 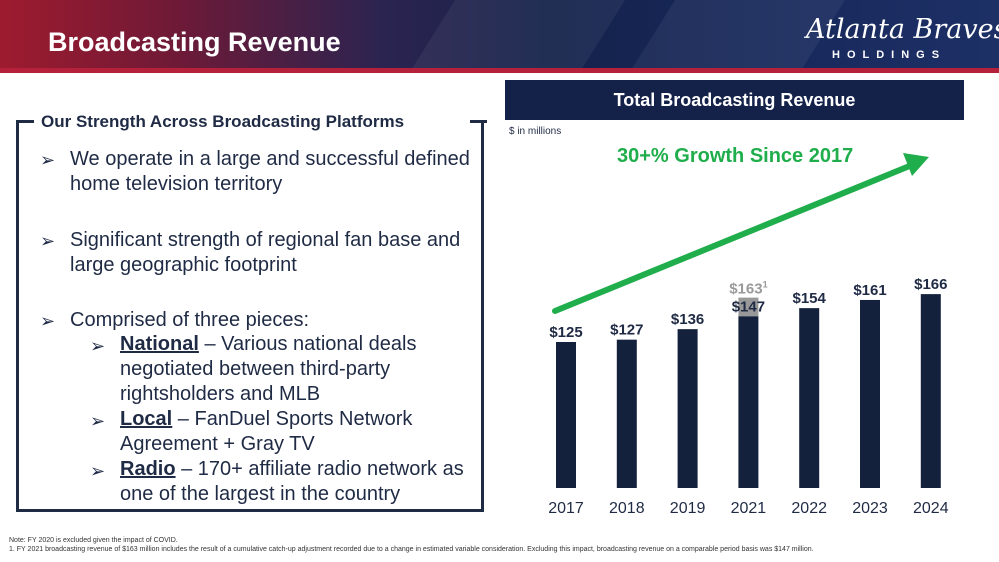 I want to click on bar-2018, so click(x=626, y=413).